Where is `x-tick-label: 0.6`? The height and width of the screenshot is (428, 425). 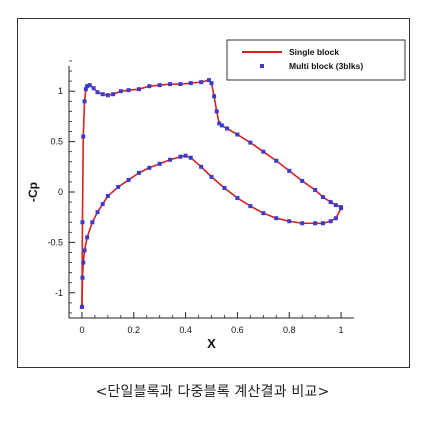
x-tick-label: 0.6 is located at coordinates (237, 330).